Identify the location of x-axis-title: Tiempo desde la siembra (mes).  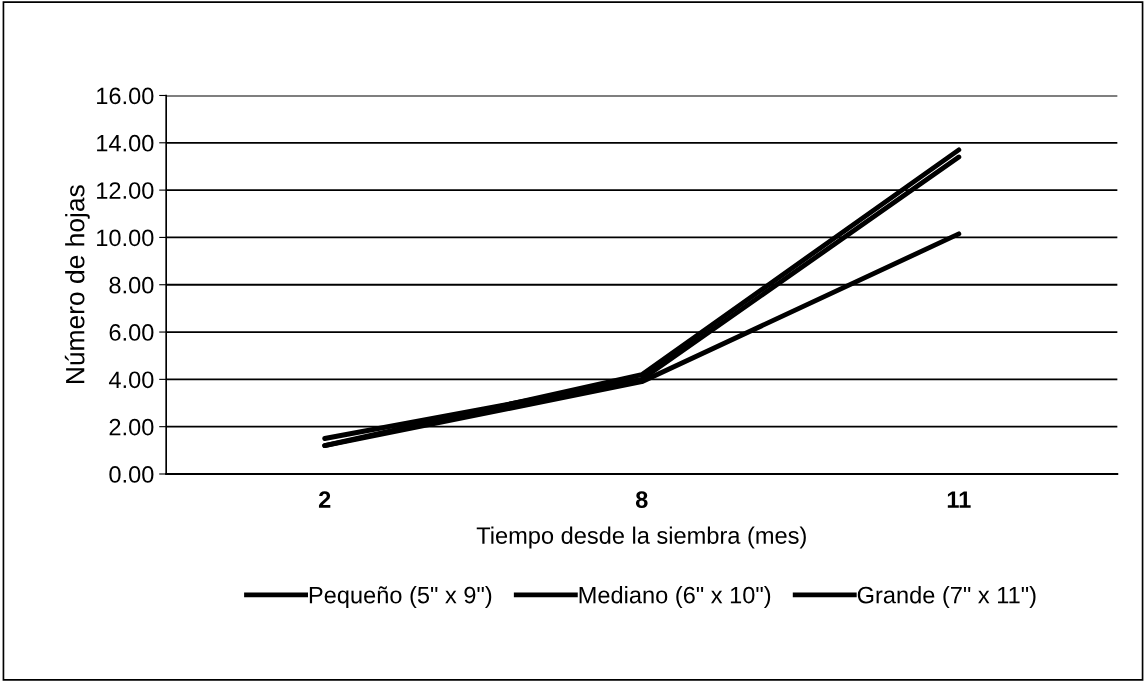
(641, 537).